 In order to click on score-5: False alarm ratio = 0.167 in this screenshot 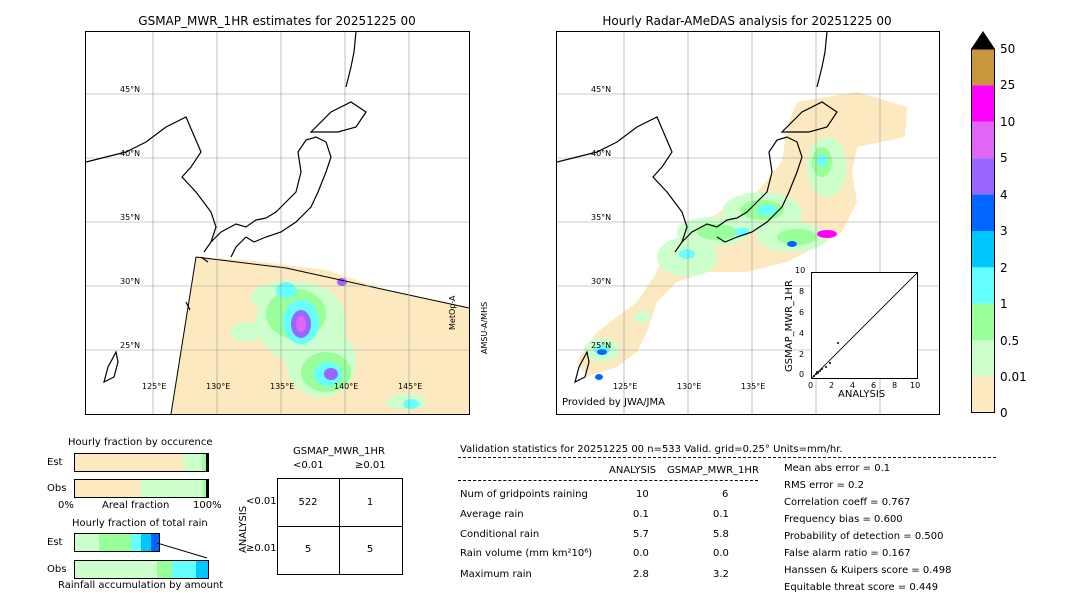, I will do `click(847, 553)`.